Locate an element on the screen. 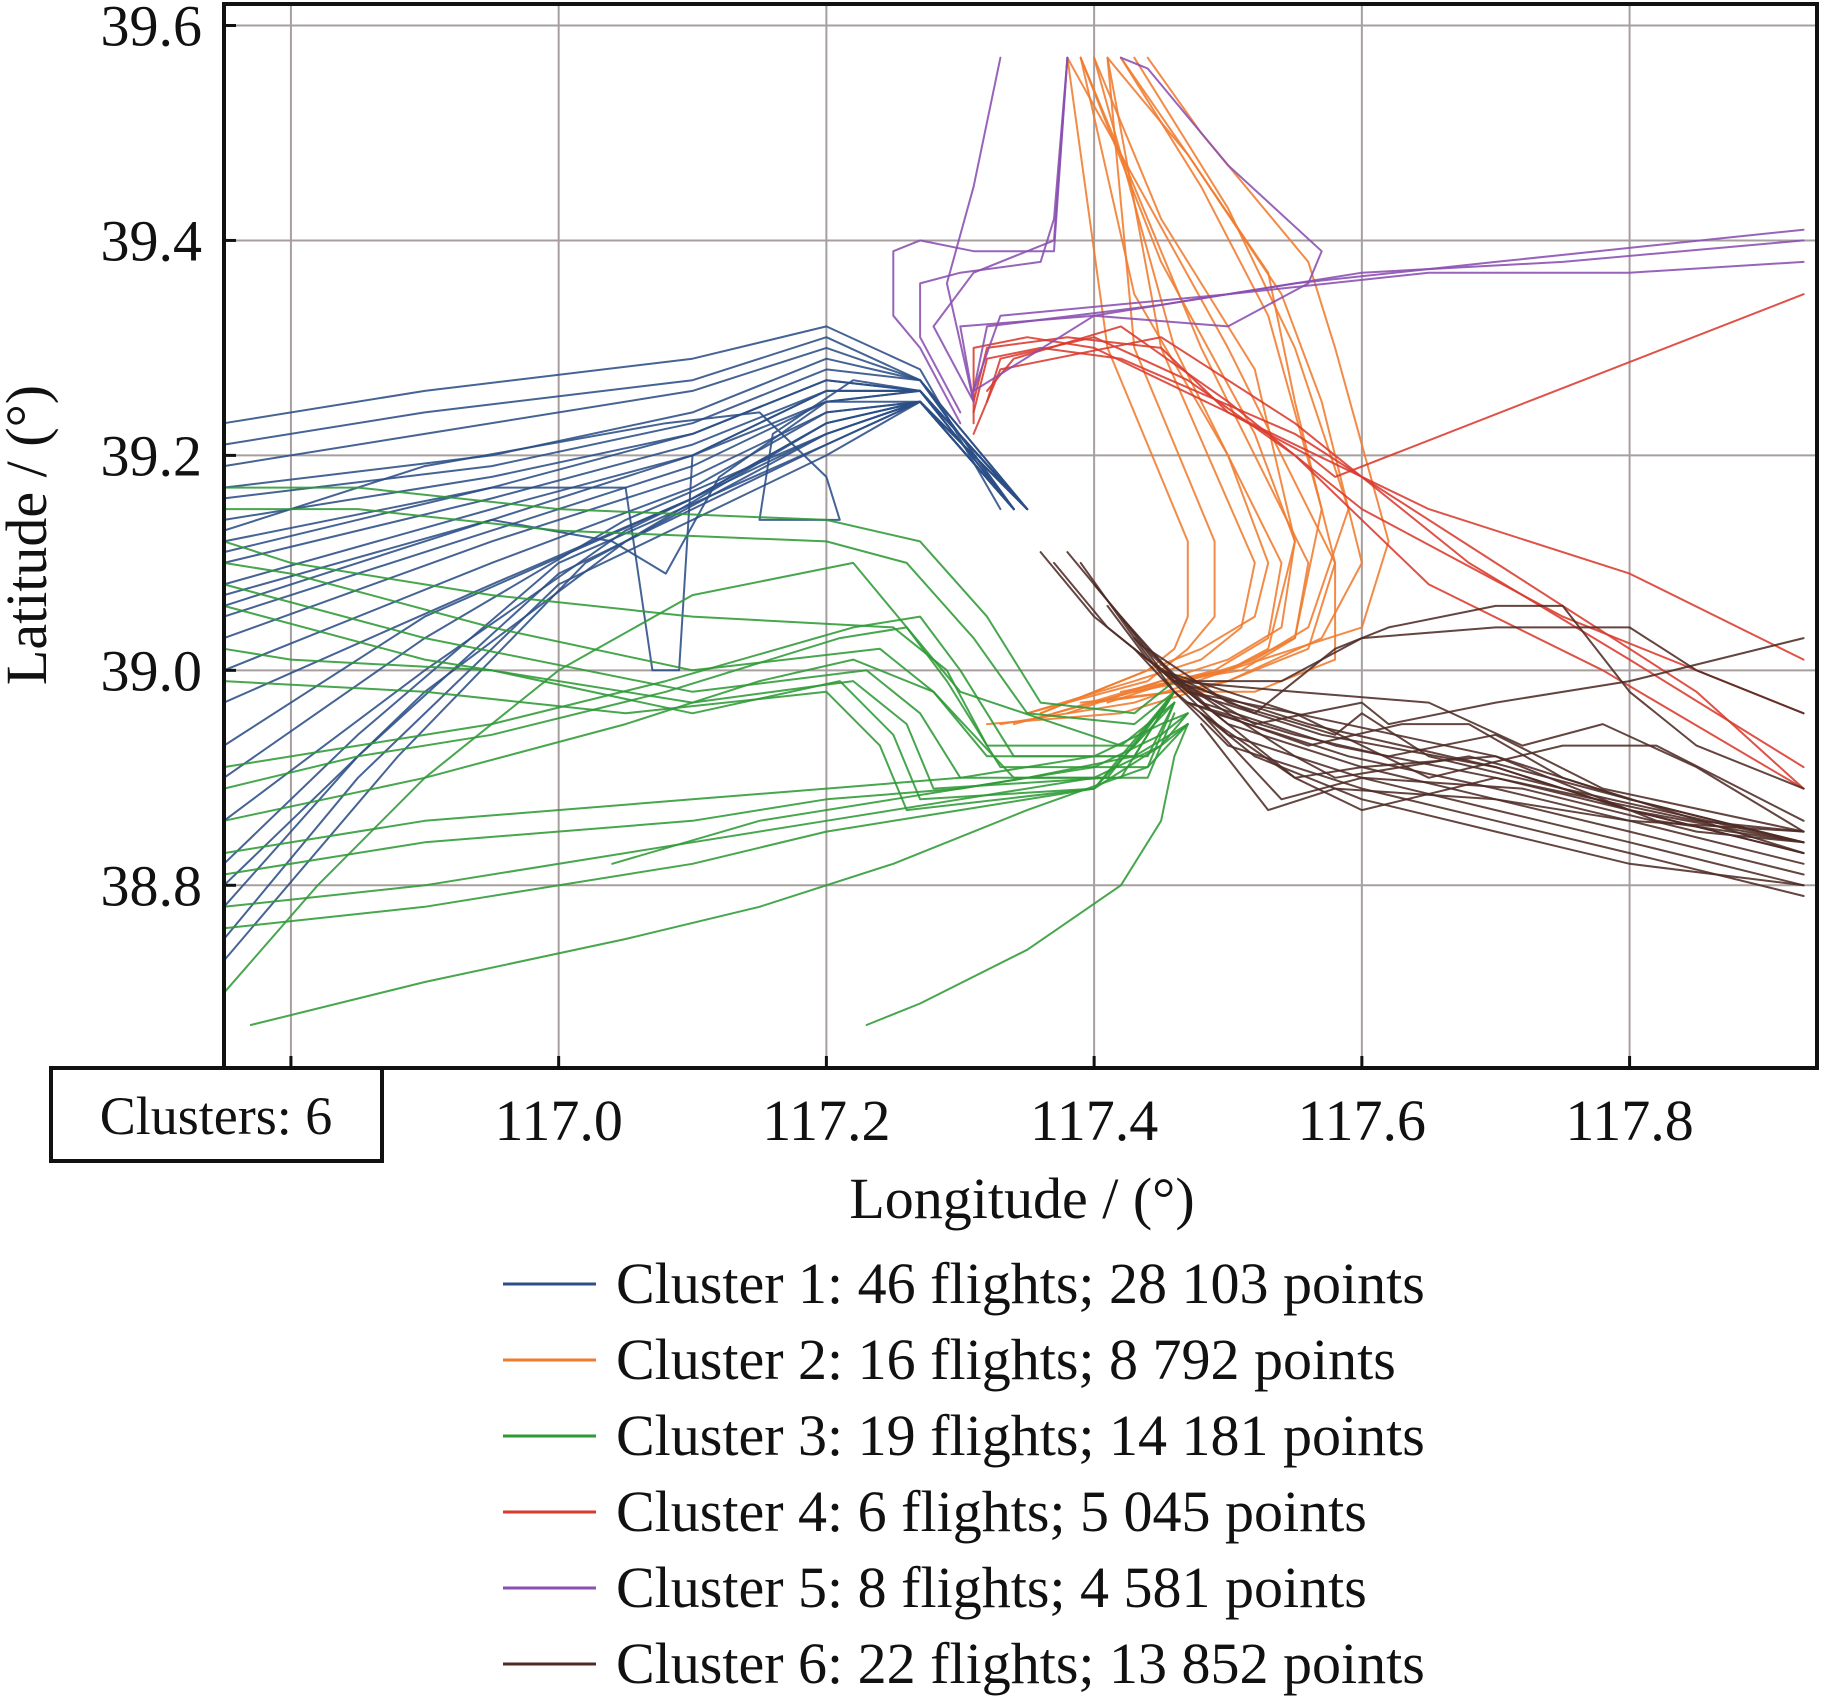  cluster-6-series is located at coordinates (1422, 724).